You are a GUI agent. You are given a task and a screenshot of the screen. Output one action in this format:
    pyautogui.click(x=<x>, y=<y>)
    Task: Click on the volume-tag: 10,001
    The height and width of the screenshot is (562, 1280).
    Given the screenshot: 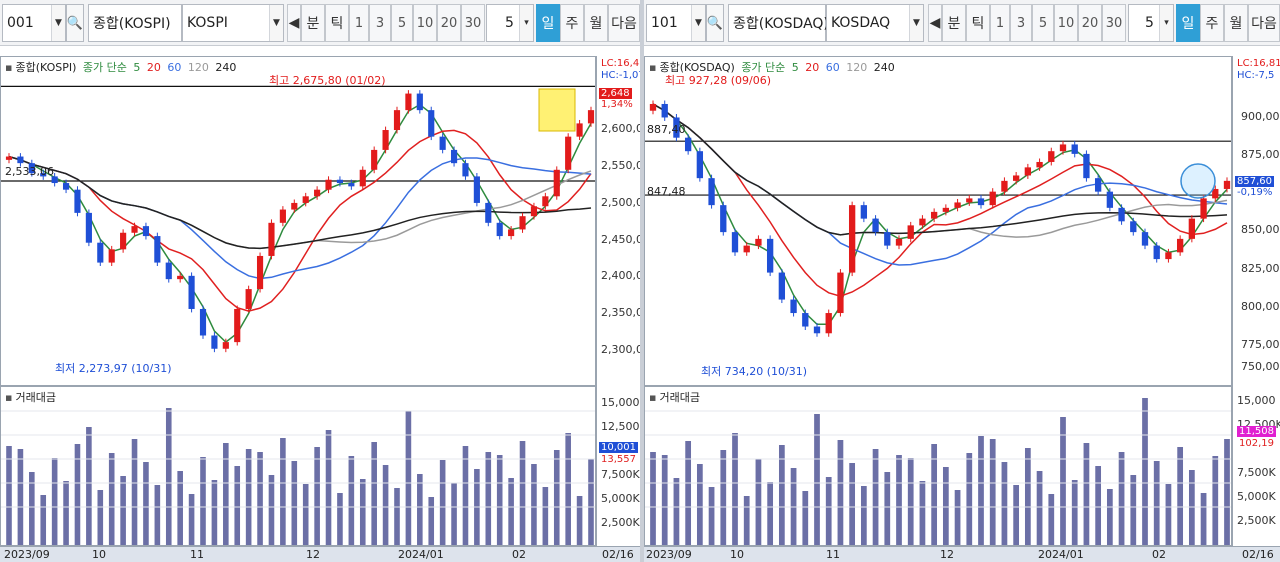 What is the action you would take?
    pyautogui.click(x=618, y=447)
    